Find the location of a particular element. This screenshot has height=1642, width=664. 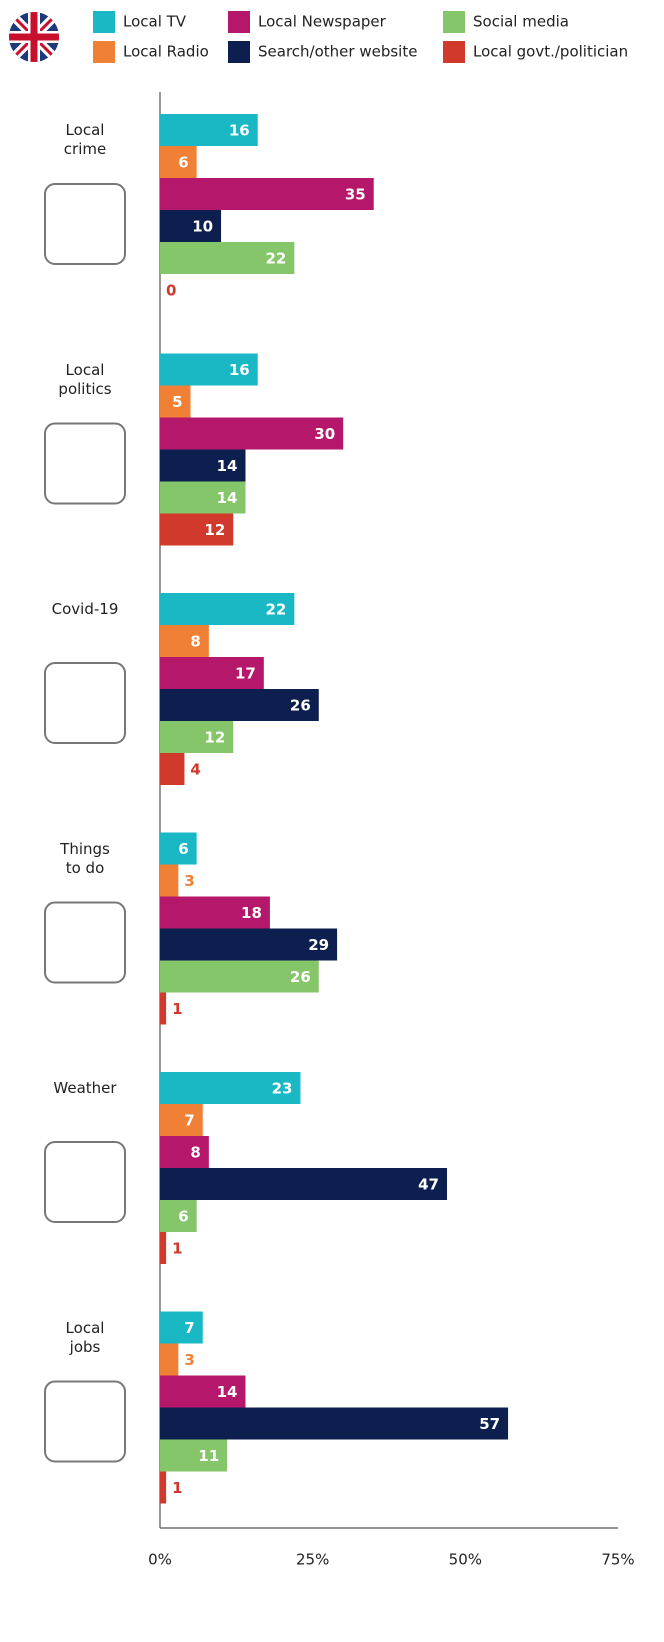

legend-label: Social media is located at coordinates (521, 22).